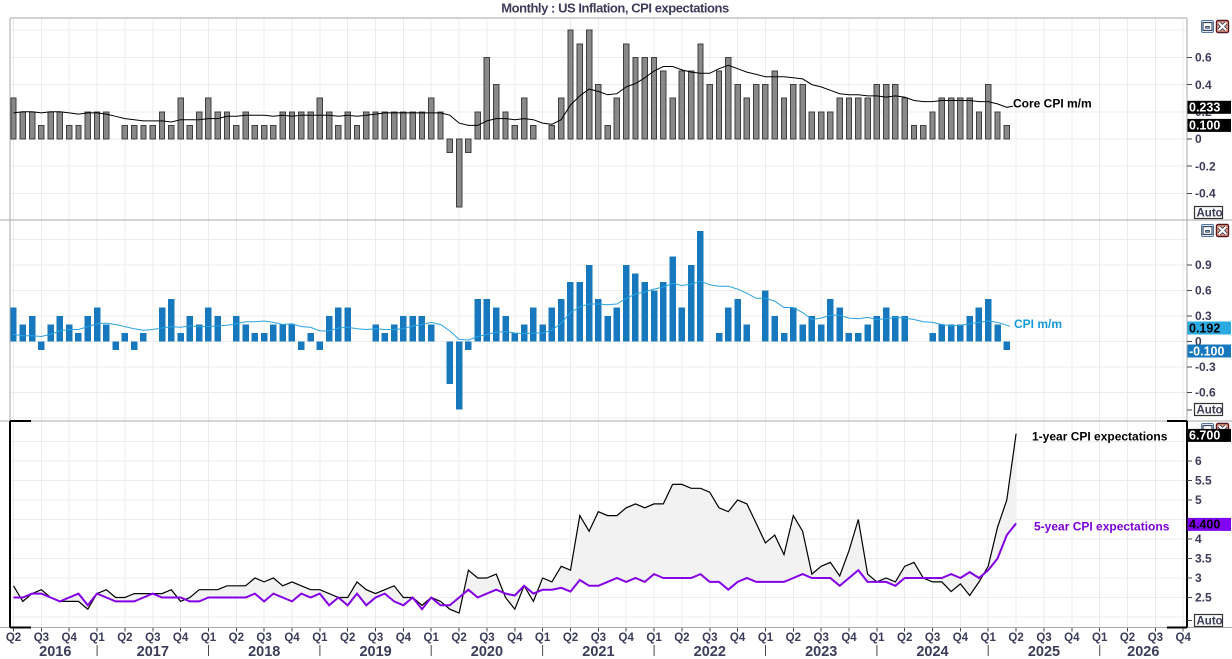 The image size is (1232, 659). I want to click on svg-text: 0.9, so click(1203, 265).